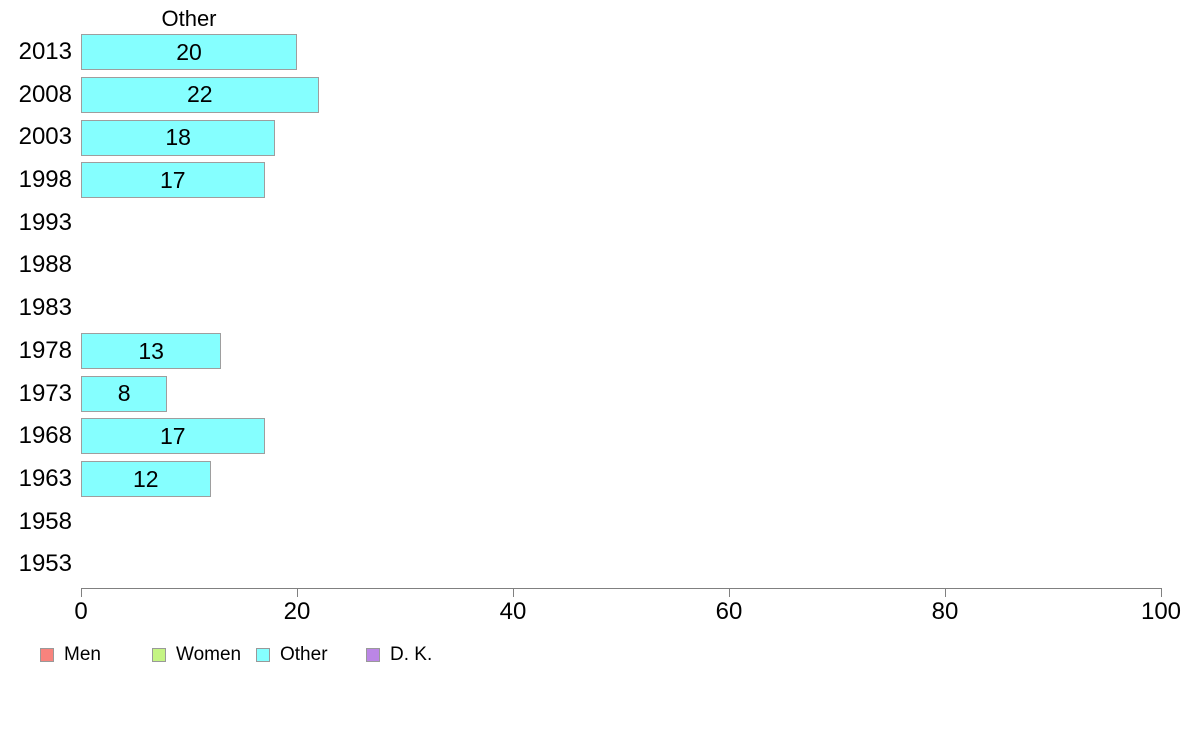  I want to click on bar-value-label: 12, so click(146, 478).